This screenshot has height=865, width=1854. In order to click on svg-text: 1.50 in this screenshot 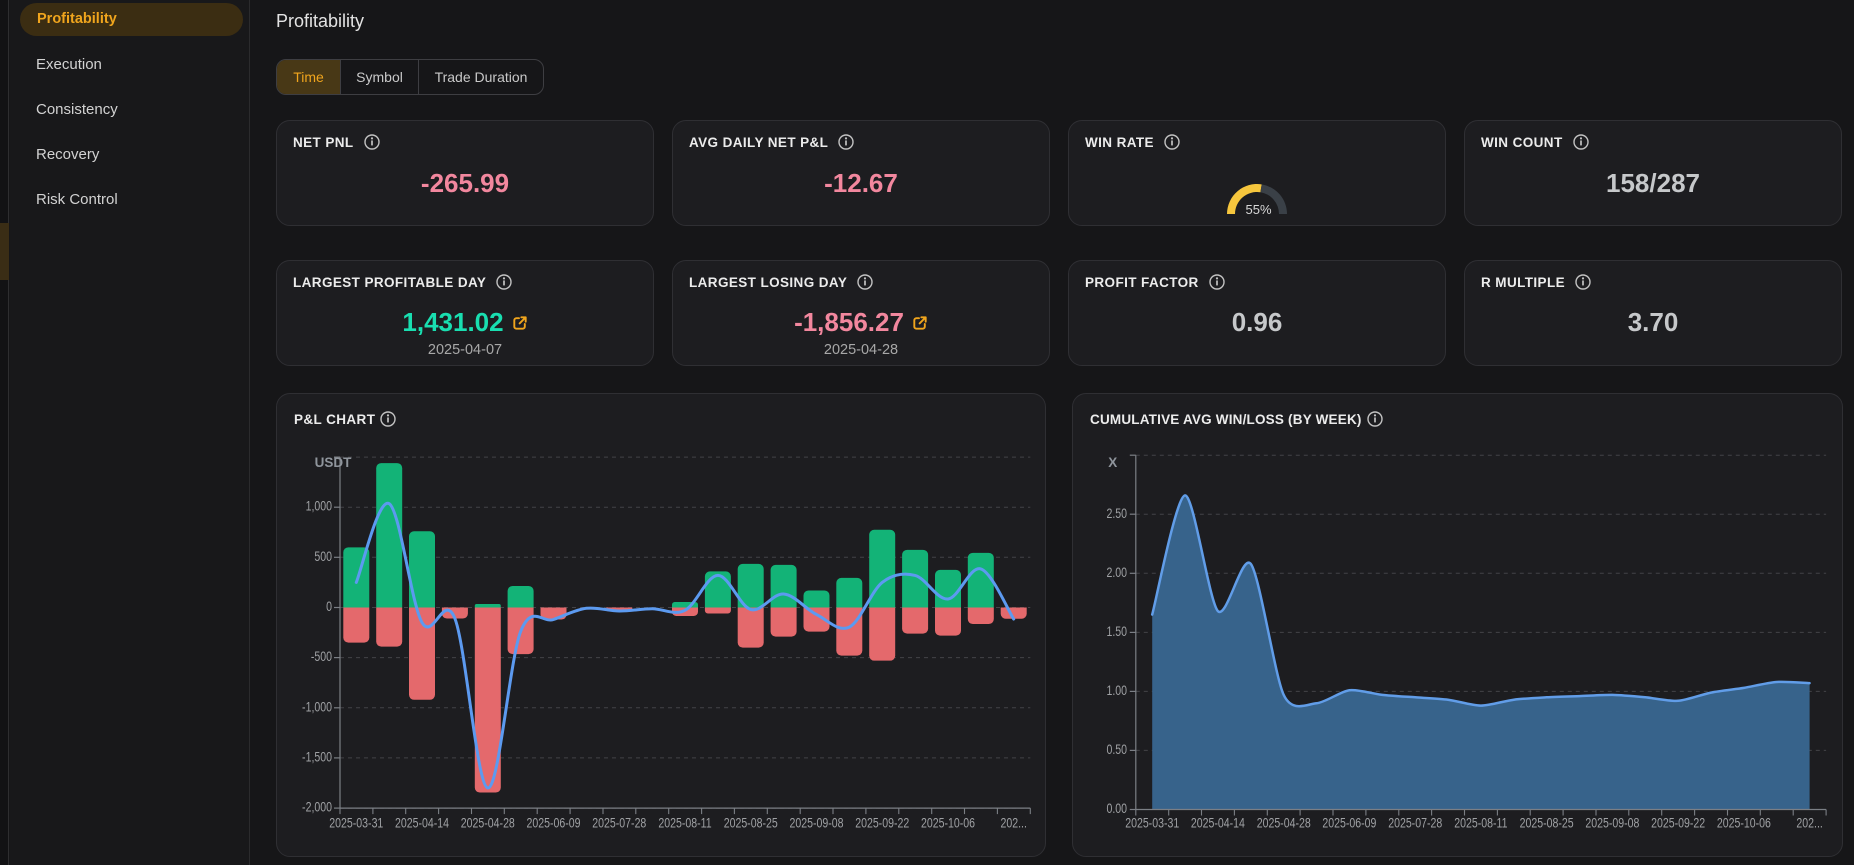, I will do `click(1116, 631)`.